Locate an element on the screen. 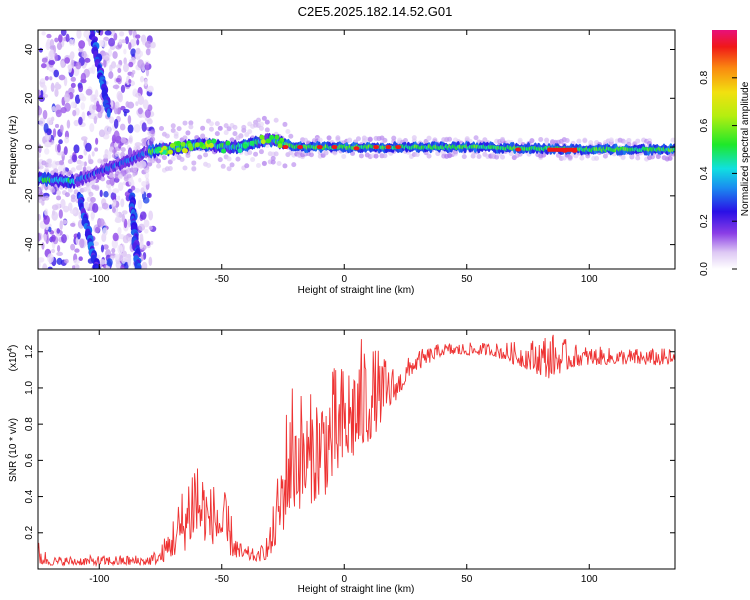 Image resolution: width=750 pixels, height=600 pixels. y-tick-label: 0.6 is located at coordinates (29, 460).